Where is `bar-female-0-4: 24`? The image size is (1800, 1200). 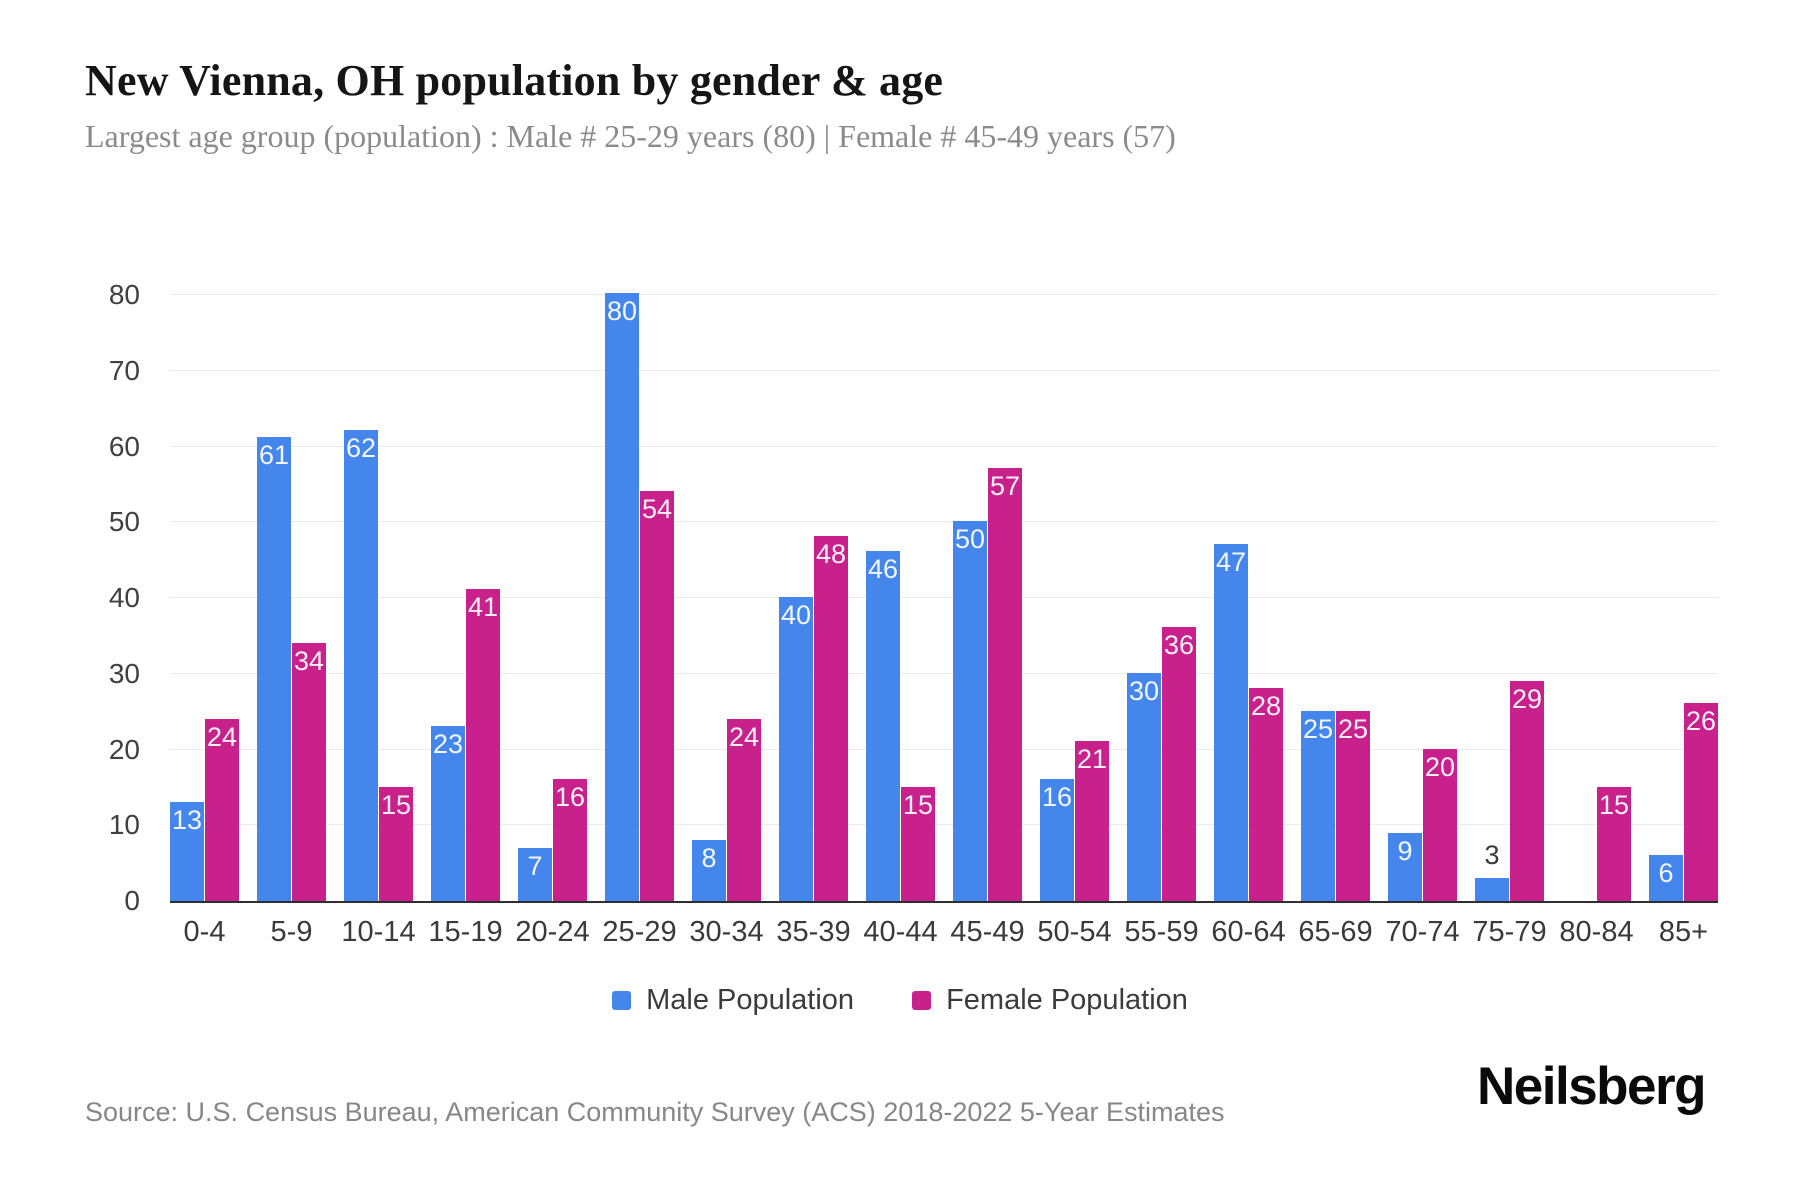 bar-female-0-4: 24 is located at coordinates (222, 809).